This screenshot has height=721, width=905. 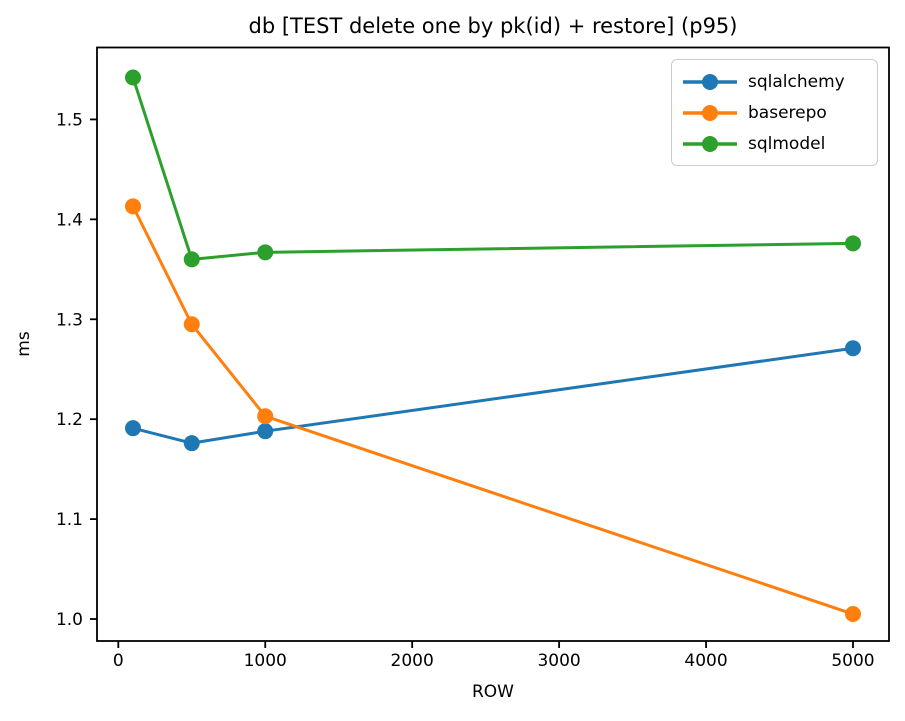 I want to click on y-tick-label: 1.3, so click(x=69, y=320).